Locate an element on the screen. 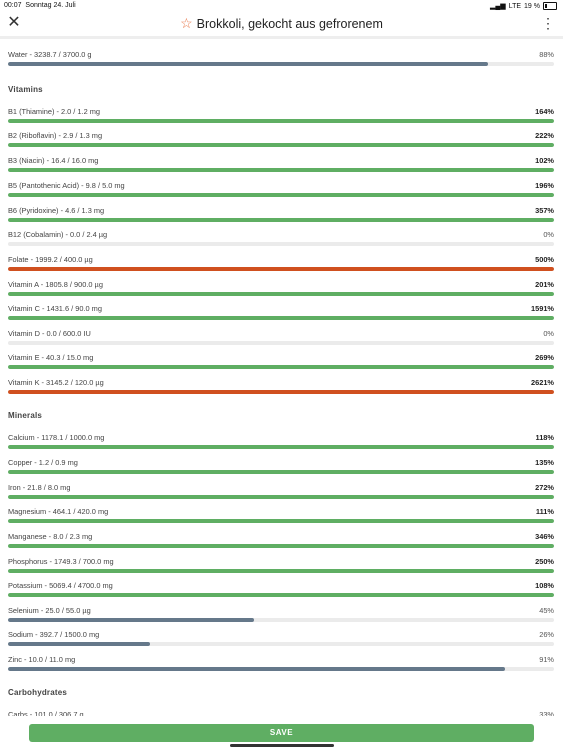  nutrient-percent: 222% is located at coordinates (544, 135).